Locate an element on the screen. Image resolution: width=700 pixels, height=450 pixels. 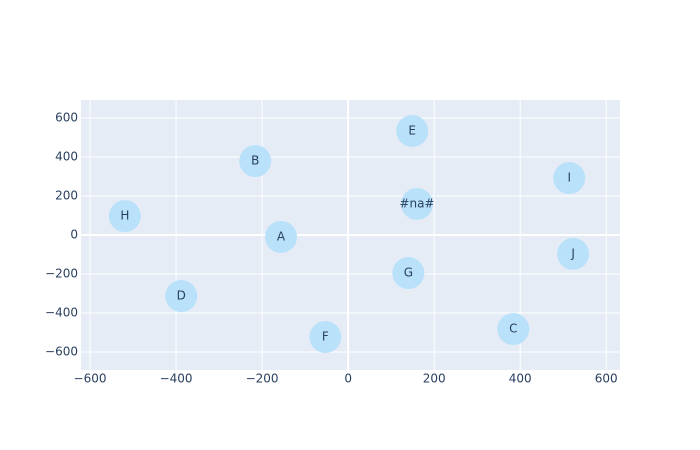
y-tick-label: 0 is located at coordinates (74, 235).